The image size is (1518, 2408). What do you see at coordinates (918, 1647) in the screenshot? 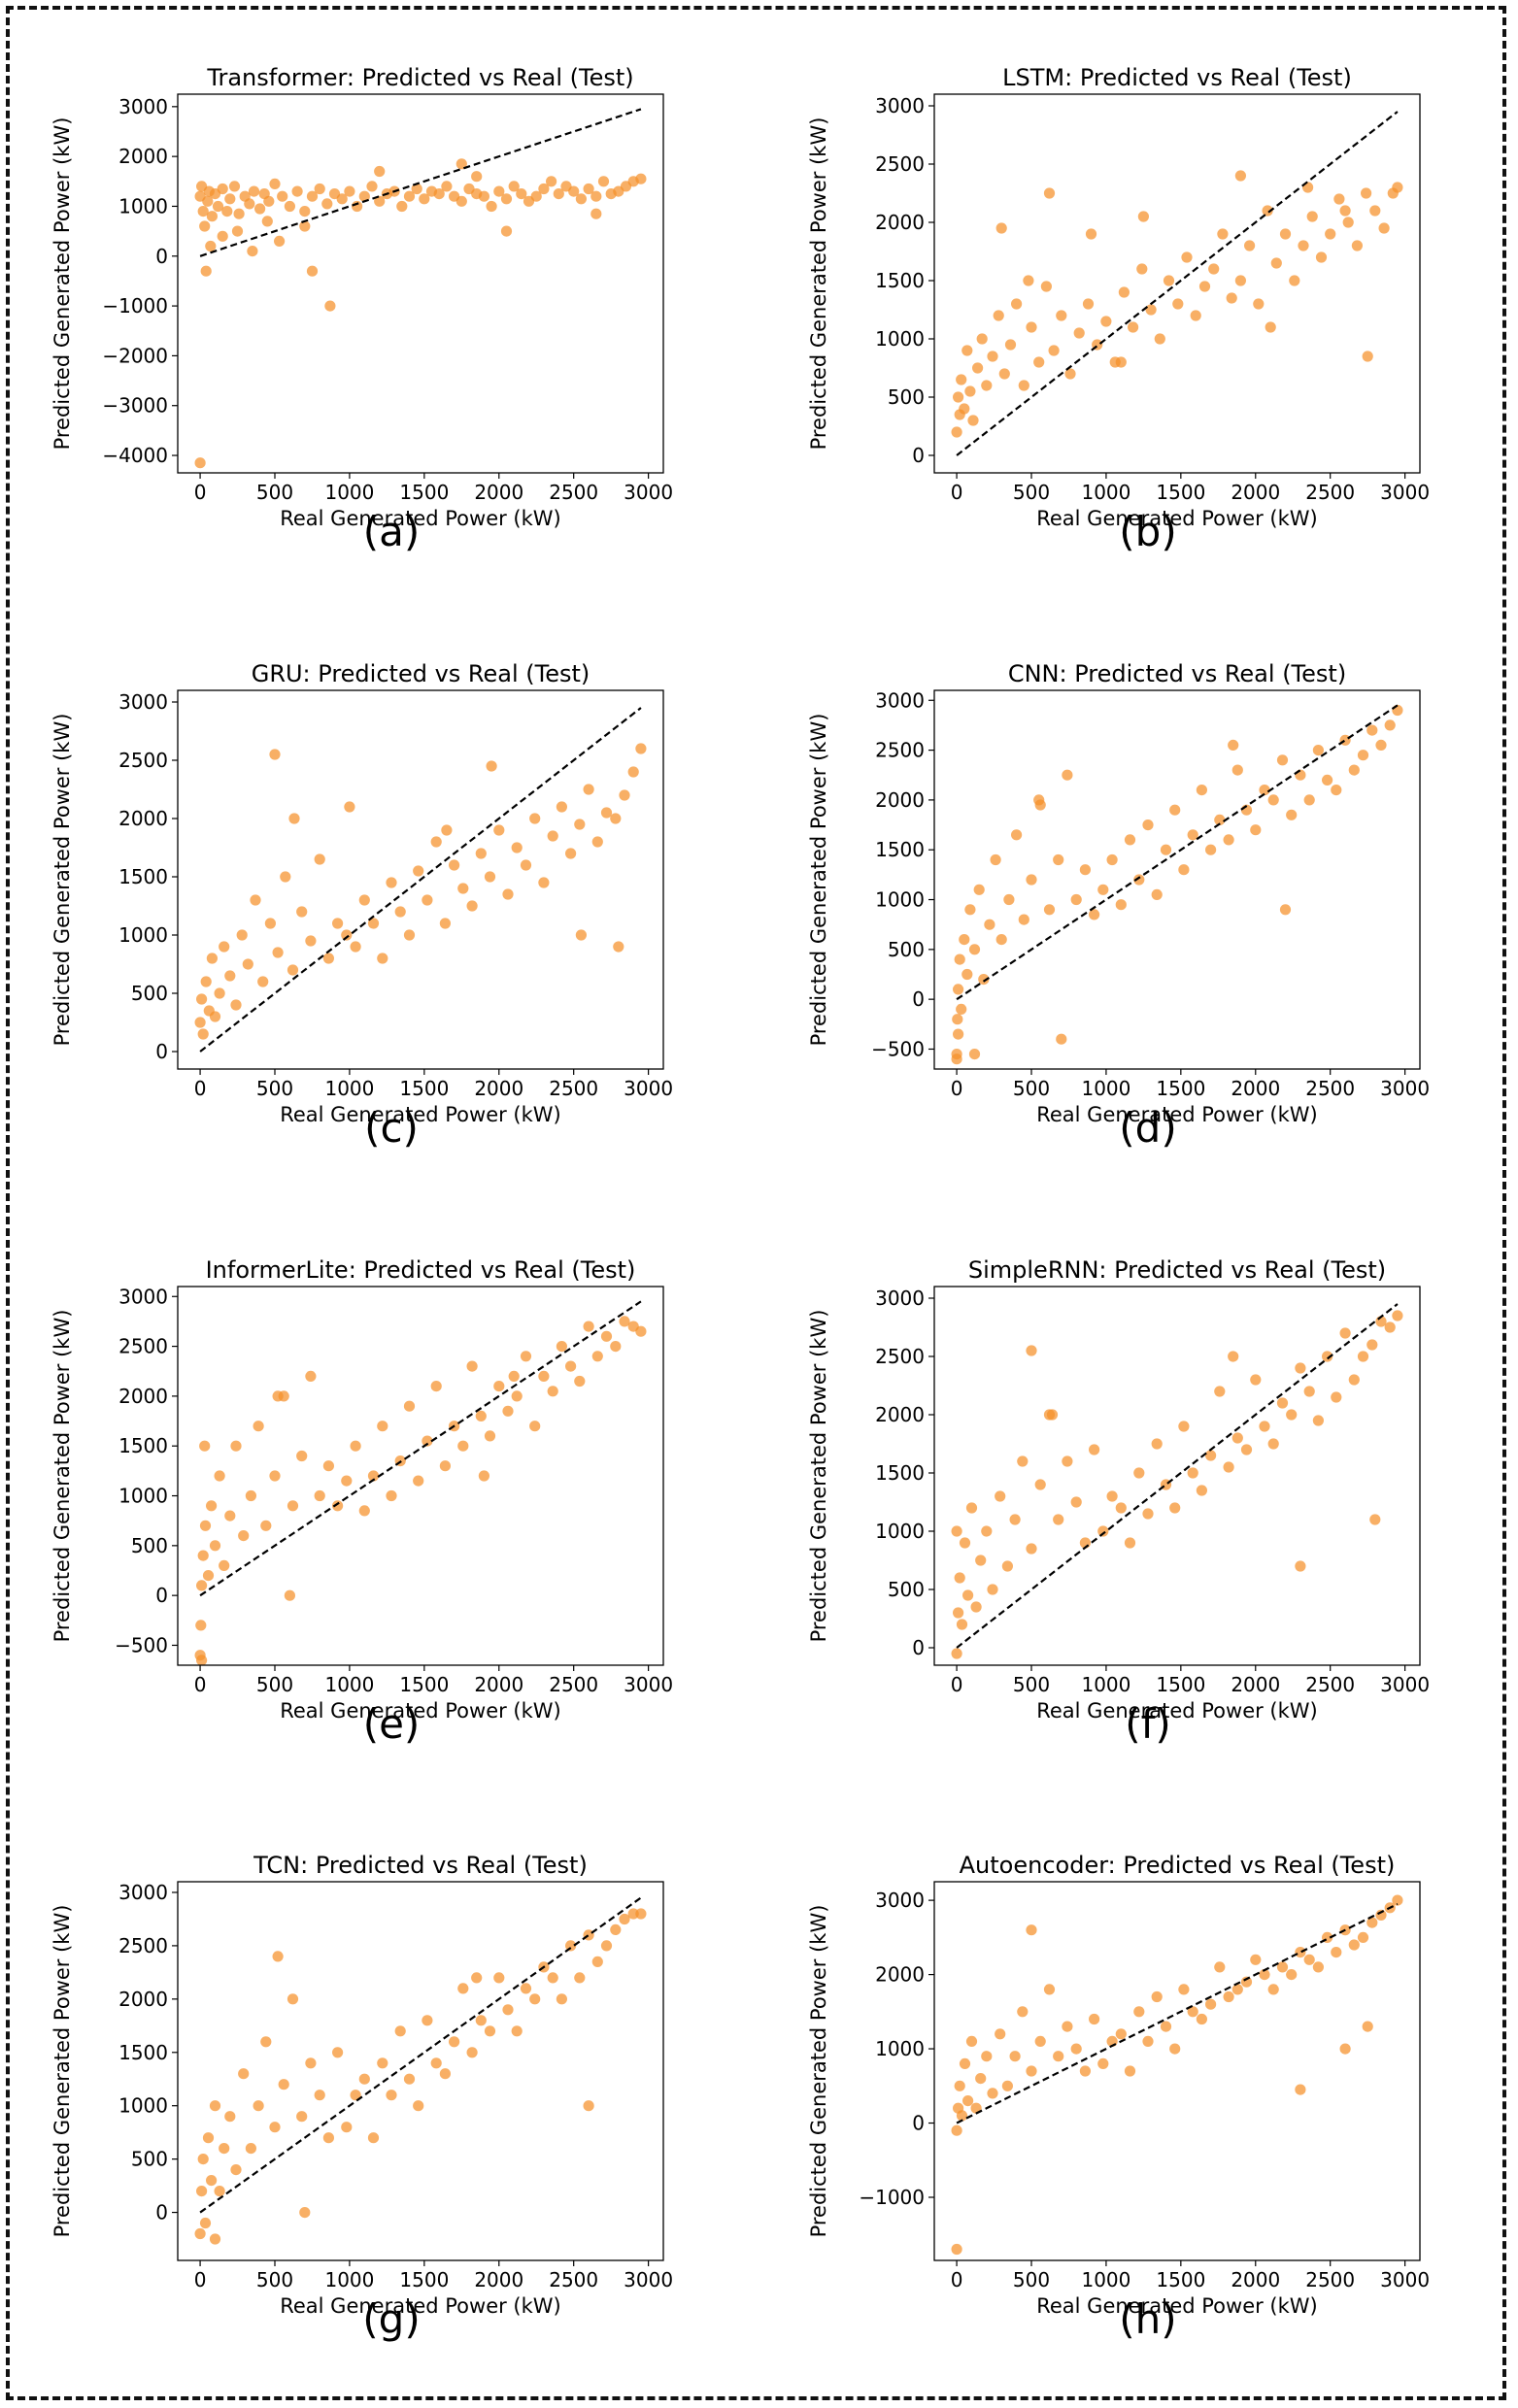
I see `y-tick-label: 0` at bounding box center [918, 1647].